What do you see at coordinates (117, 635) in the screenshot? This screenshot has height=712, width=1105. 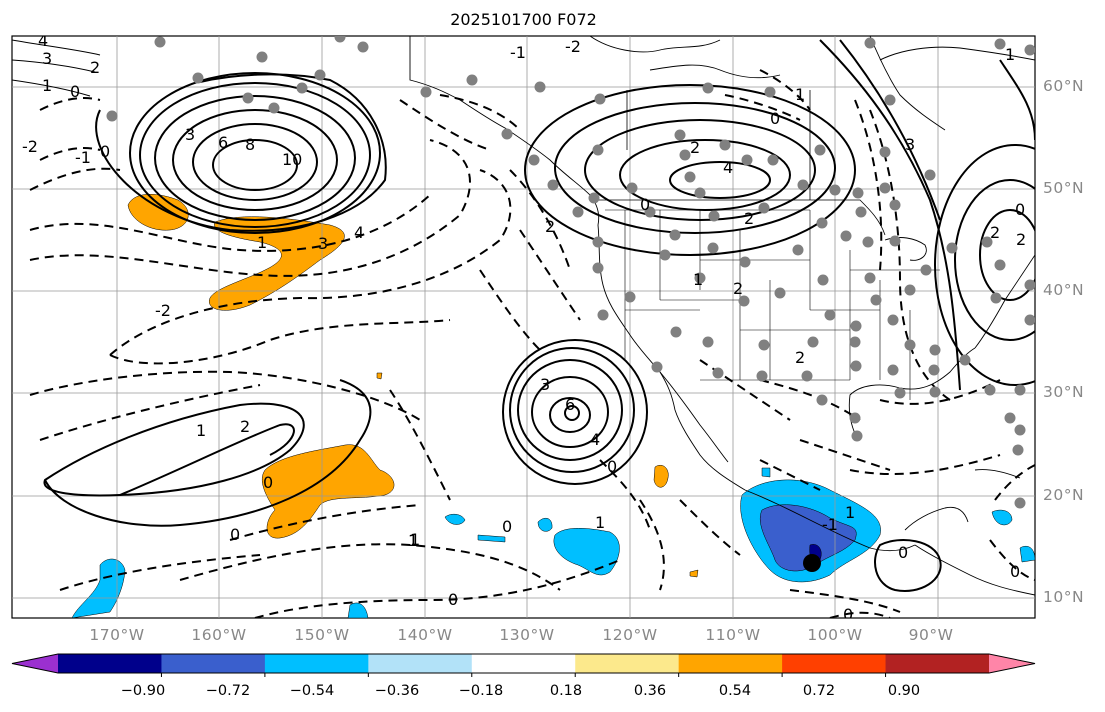 I see `lon-label-170: 170°W` at bounding box center [117, 635].